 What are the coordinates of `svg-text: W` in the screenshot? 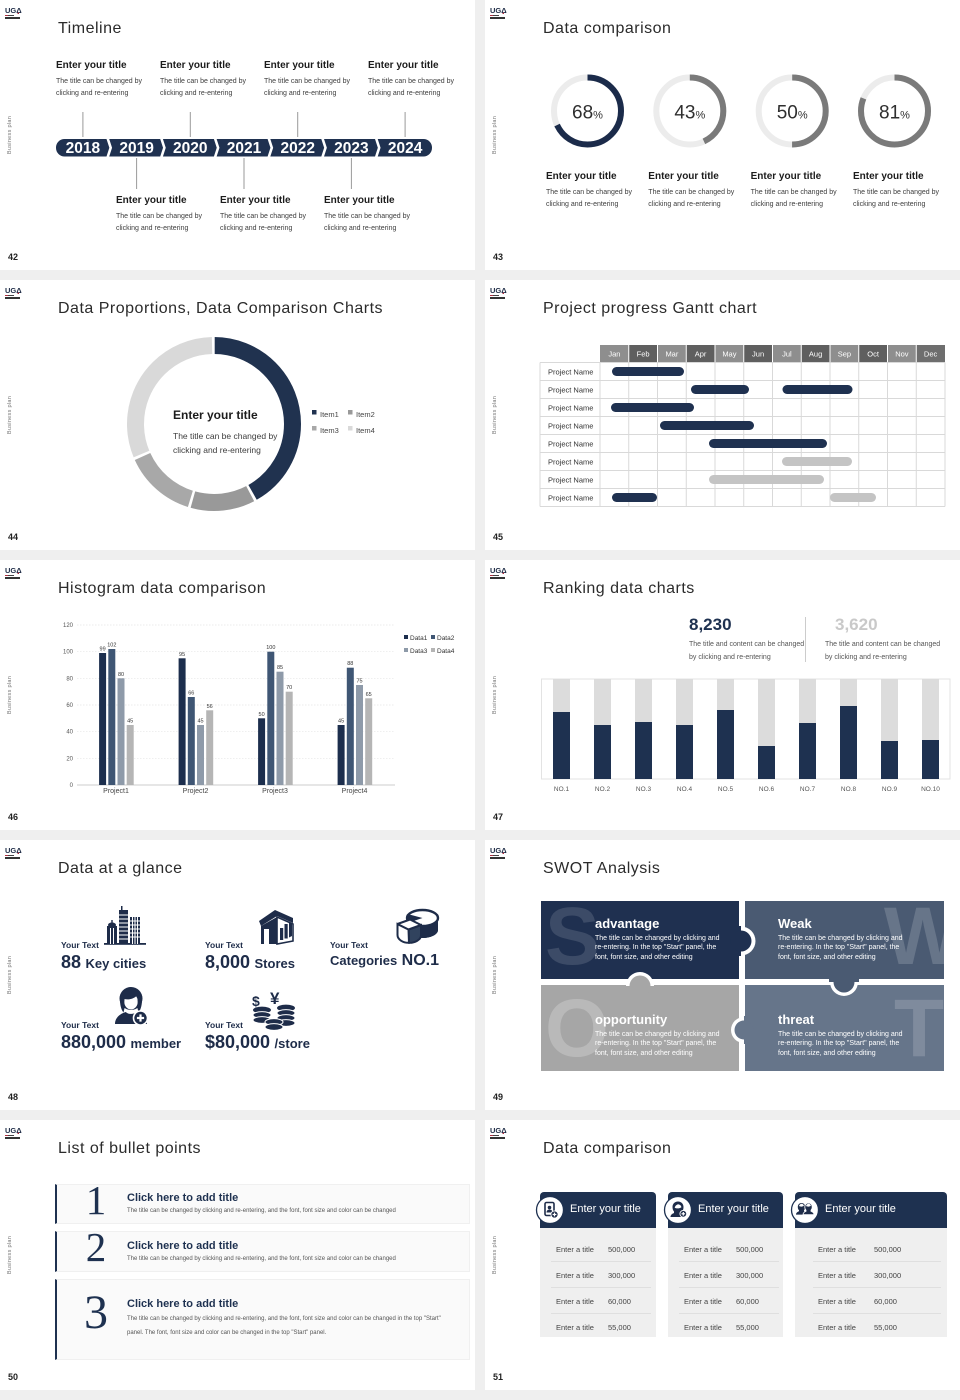 It's located at (922, 936).